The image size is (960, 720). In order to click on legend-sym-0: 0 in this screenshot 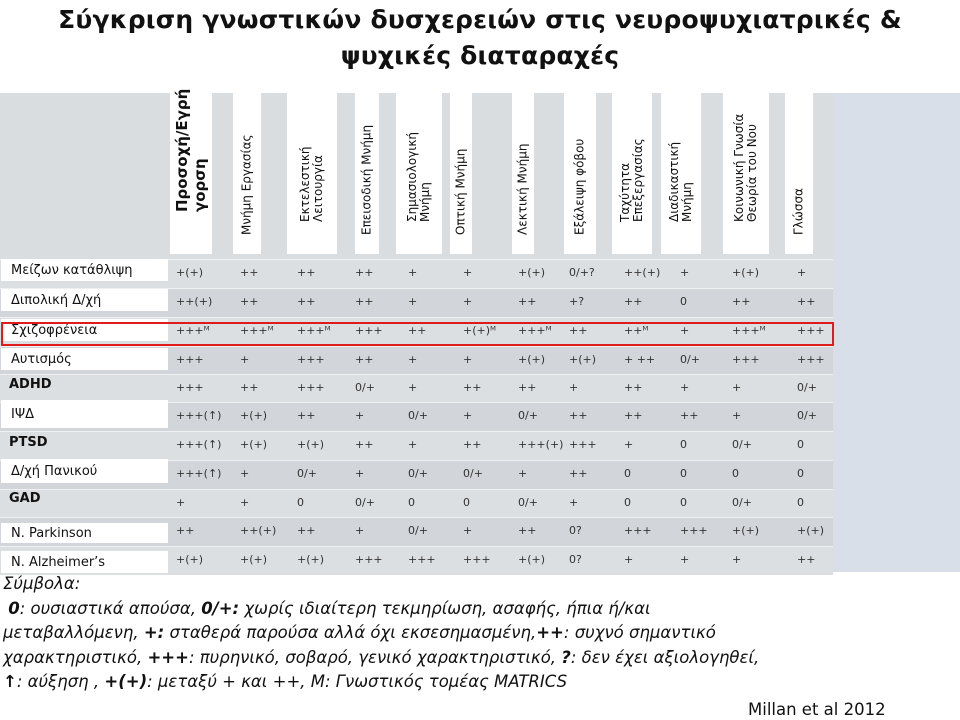, I will do `click(14, 608)`.